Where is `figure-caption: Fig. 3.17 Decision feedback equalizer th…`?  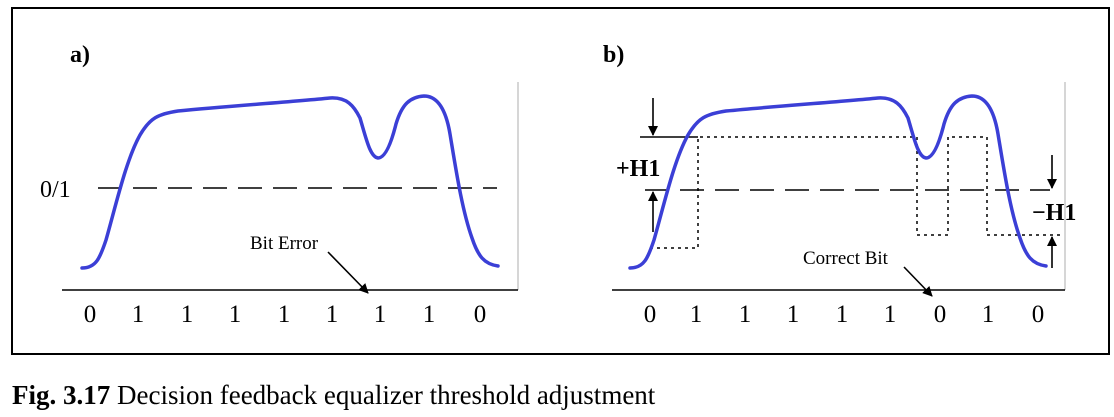 figure-caption: Fig. 3.17 Decision feedback equalizer th… is located at coordinates (333, 395).